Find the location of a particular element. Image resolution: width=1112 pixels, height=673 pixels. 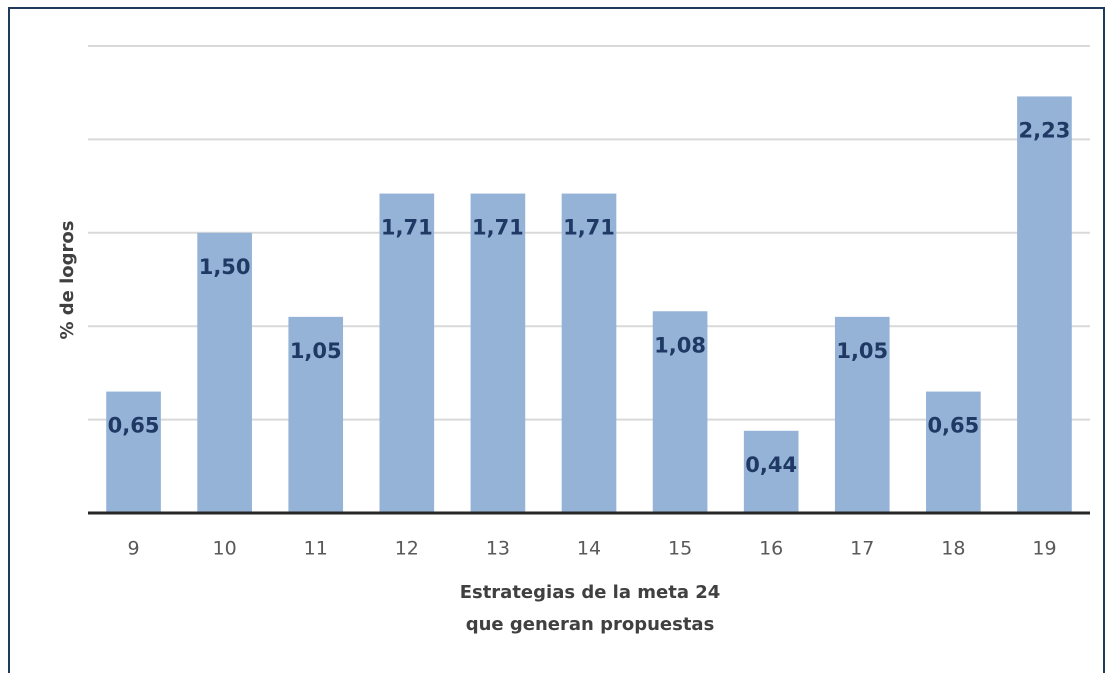

x-tick-label: 13 is located at coordinates (498, 549).